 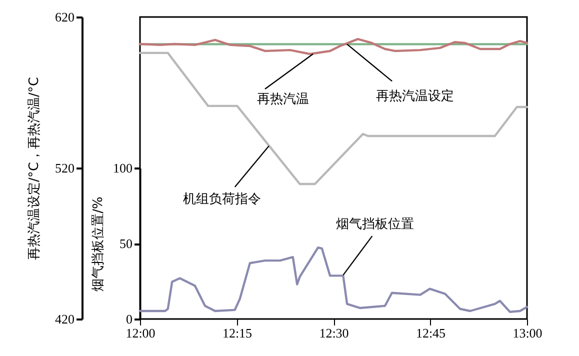 I want to click on y2-tick-label: 50, so click(x=126, y=243).